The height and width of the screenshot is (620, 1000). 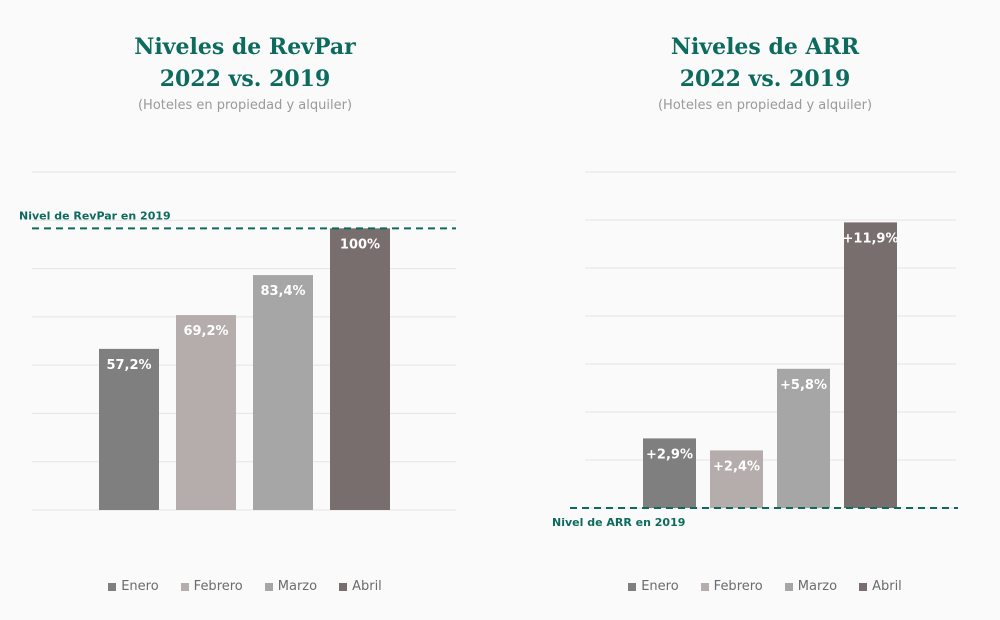 What do you see at coordinates (765, 47) in the screenshot?
I see `chart-title: Niveles de ARR` at bounding box center [765, 47].